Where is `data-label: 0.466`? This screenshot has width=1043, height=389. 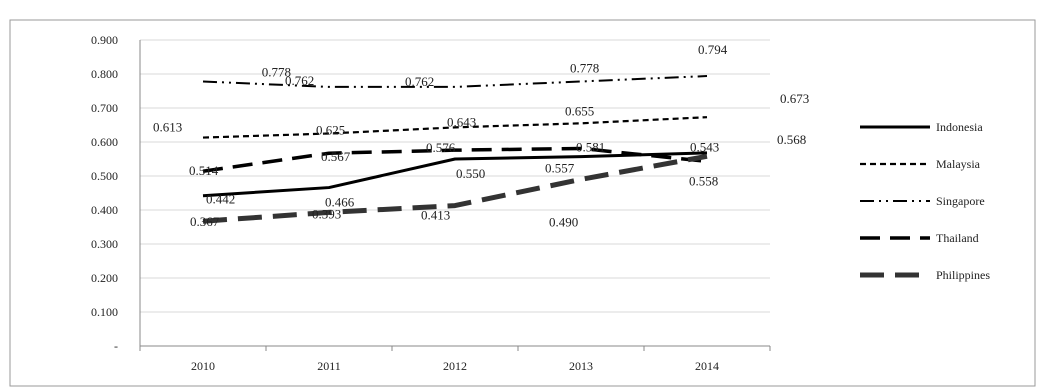
data-label: 0.466 is located at coordinates (340, 202).